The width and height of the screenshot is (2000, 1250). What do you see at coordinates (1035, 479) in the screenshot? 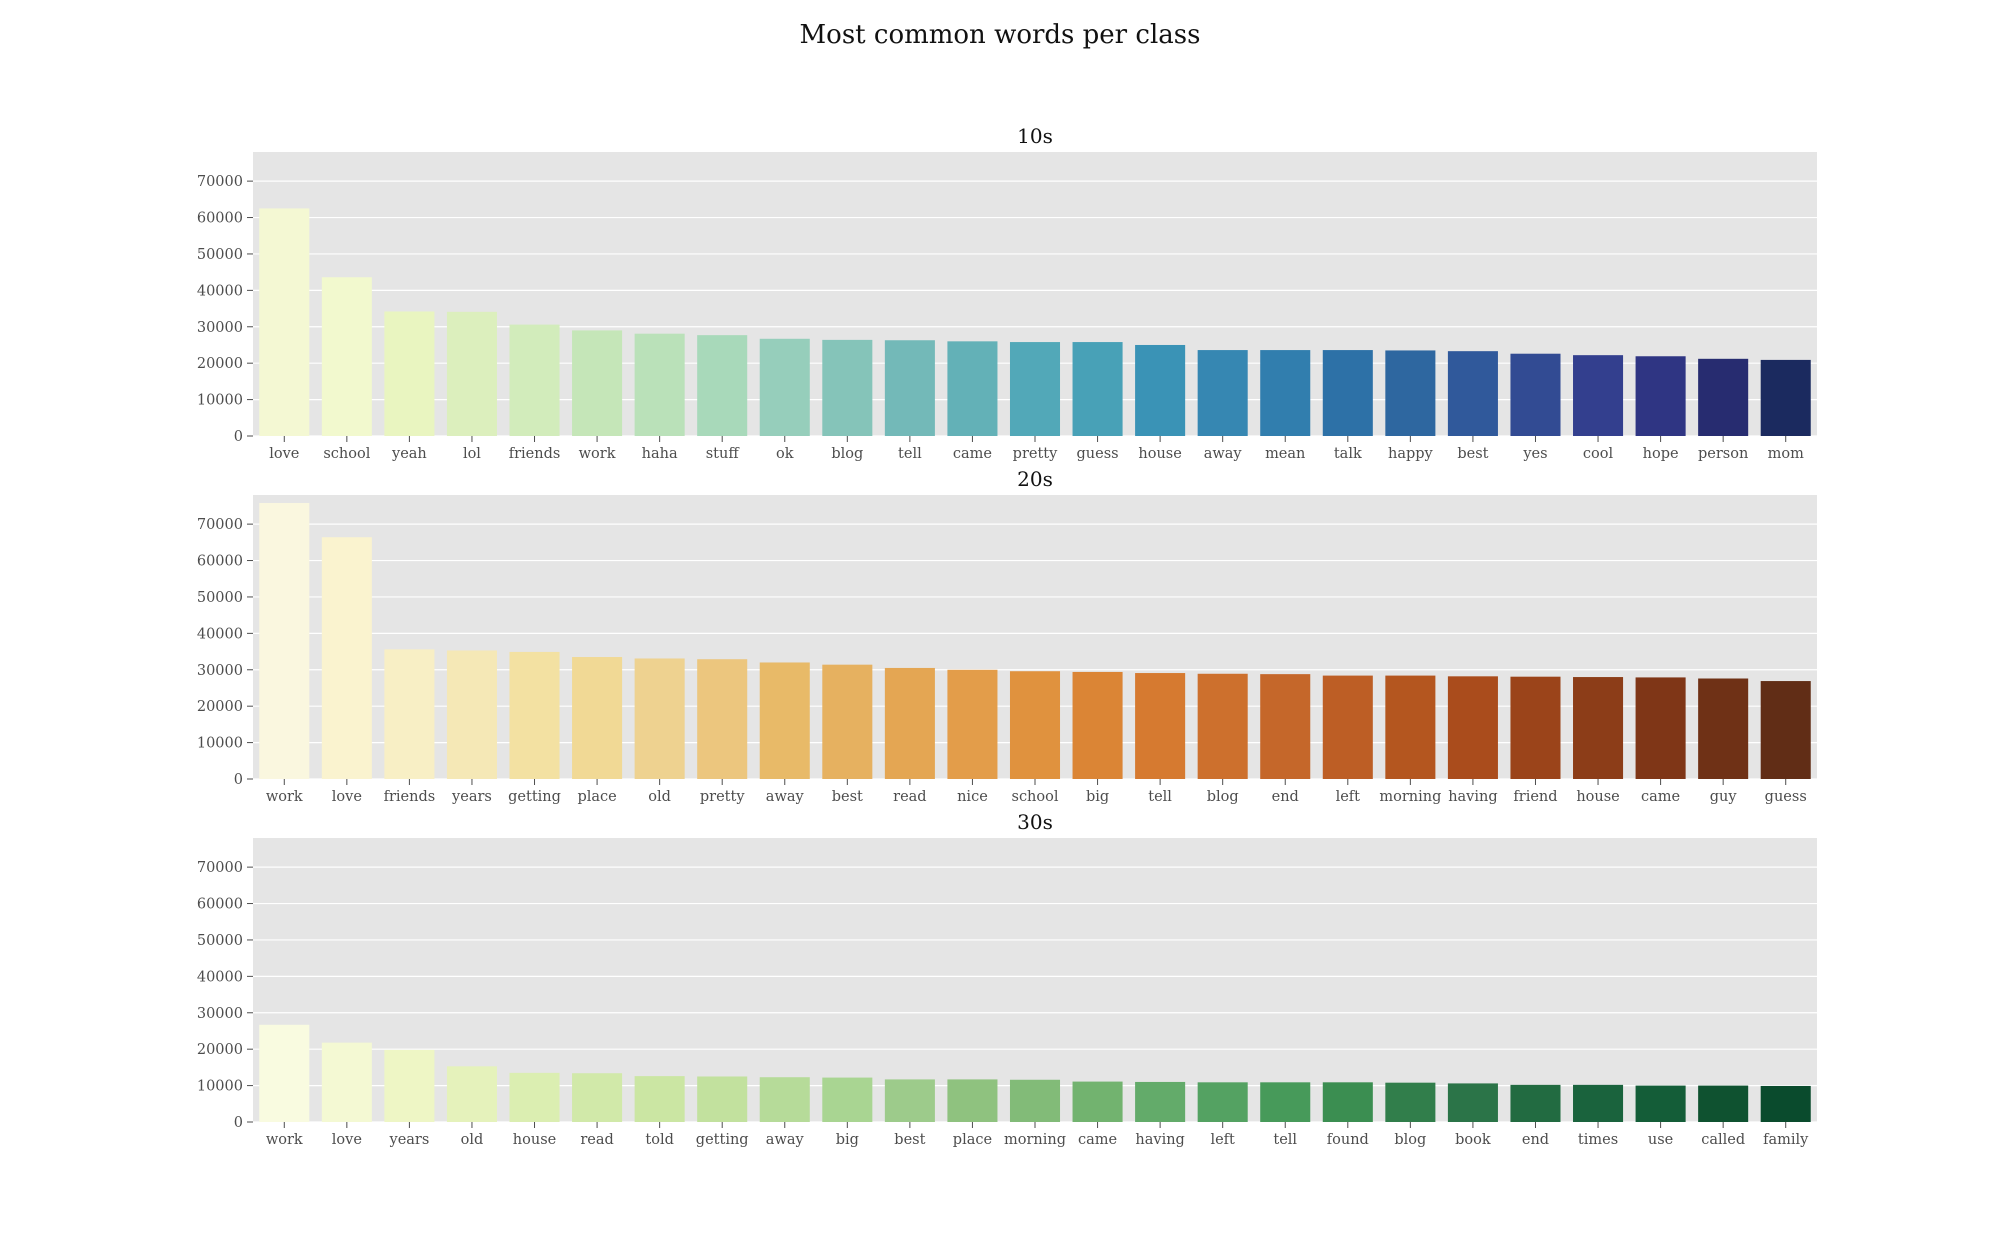
I see `panel-title: 20s` at bounding box center [1035, 479].